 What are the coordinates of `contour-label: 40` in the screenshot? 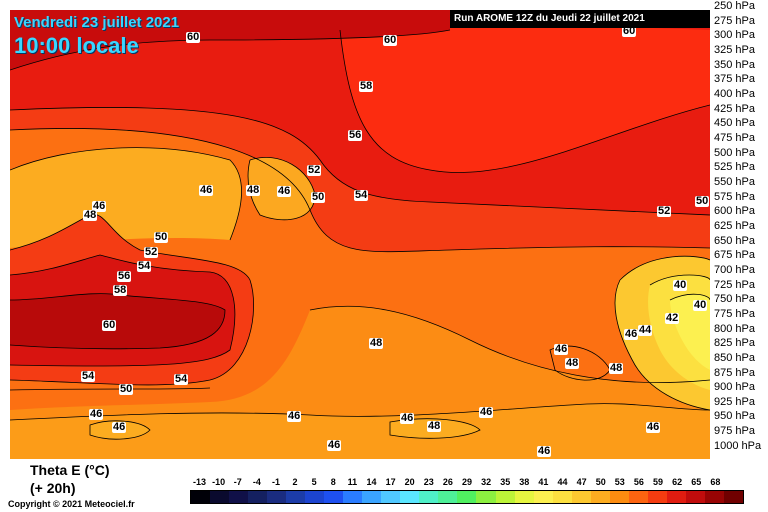 It's located at (700, 305).